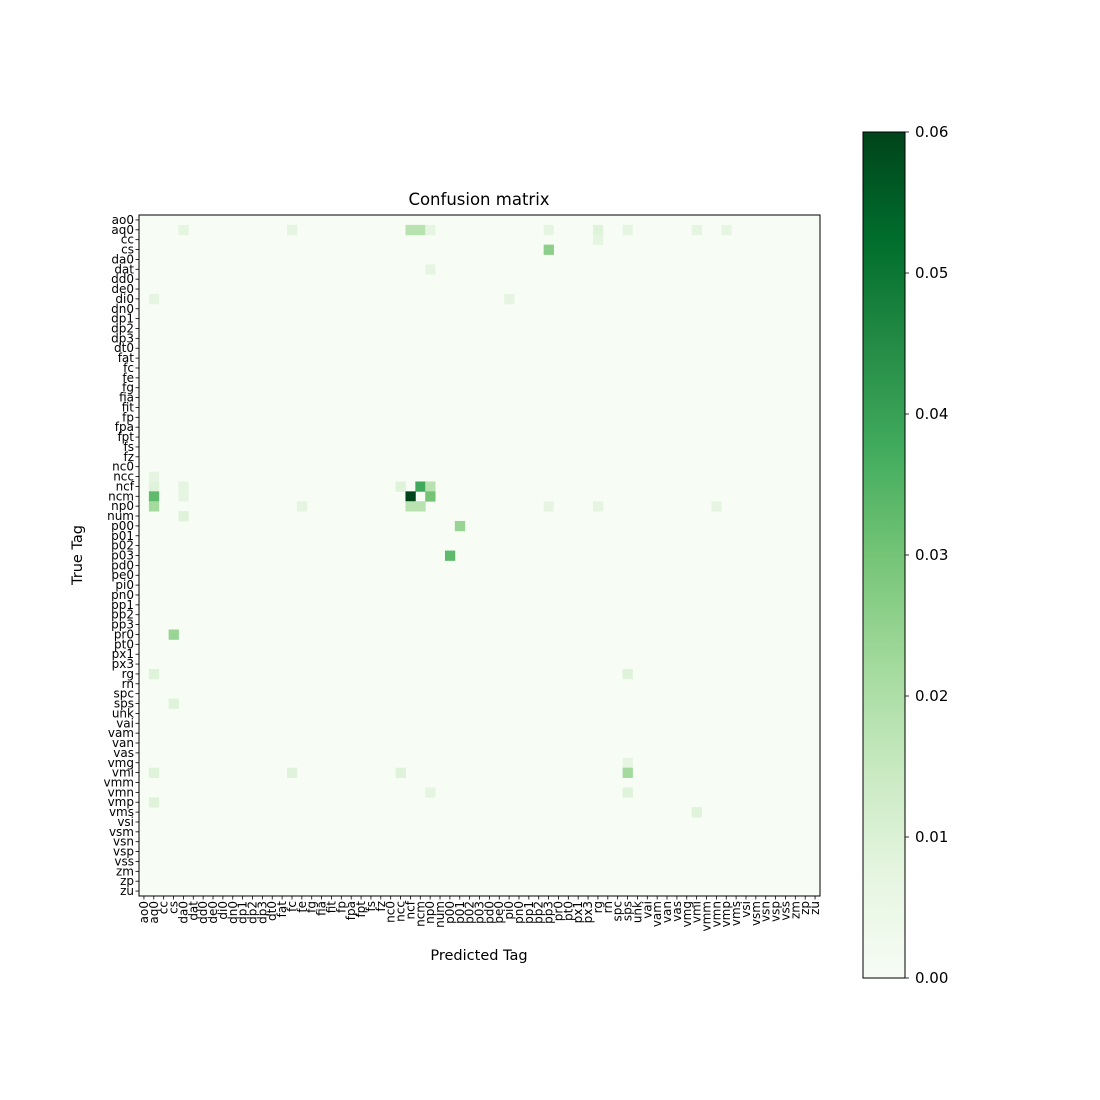 The image size is (1100, 1100). Describe the element at coordinates (931, 978) in the screenshot. I see `colorbar-tick-label: 0.00` at that location.